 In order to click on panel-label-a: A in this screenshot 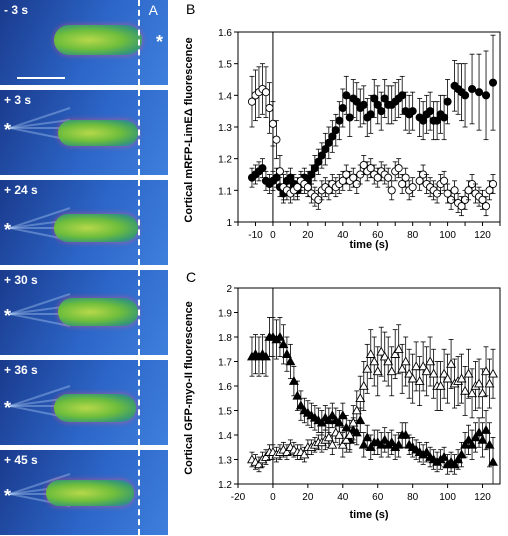, I will do `click(153, 10)`.